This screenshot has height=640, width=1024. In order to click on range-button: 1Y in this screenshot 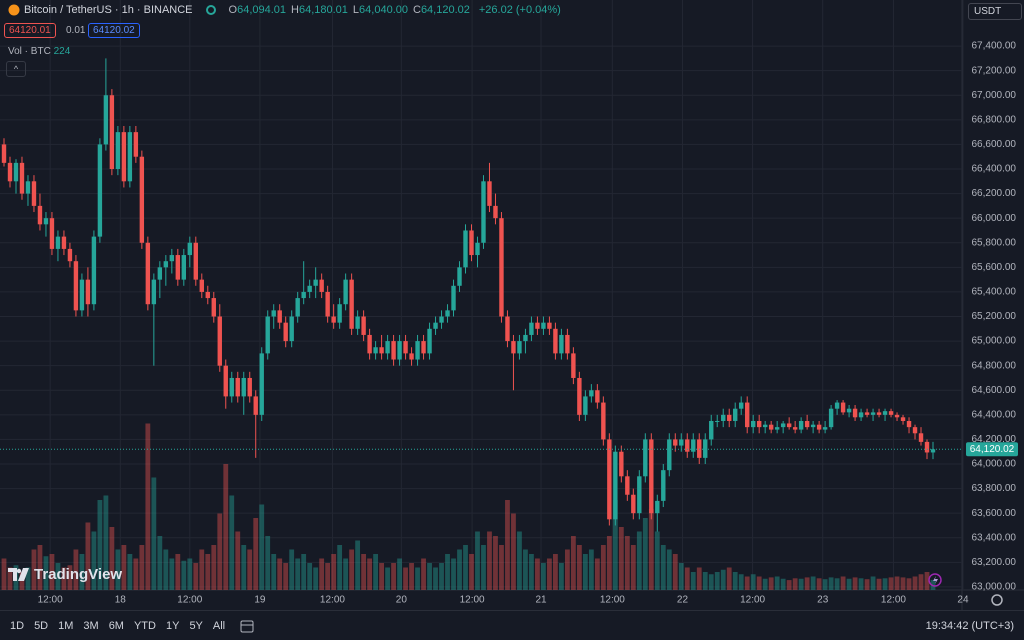, I will do `click(172, 626)`.